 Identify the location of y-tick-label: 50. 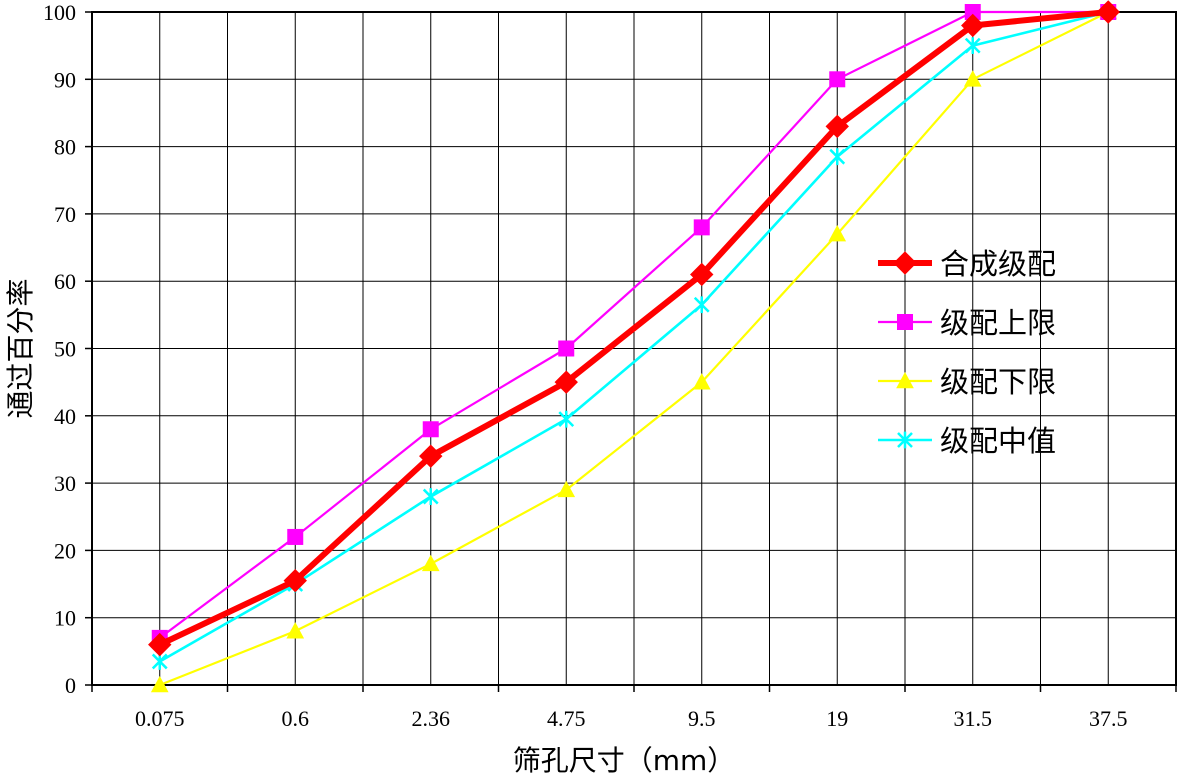
(65, 349).